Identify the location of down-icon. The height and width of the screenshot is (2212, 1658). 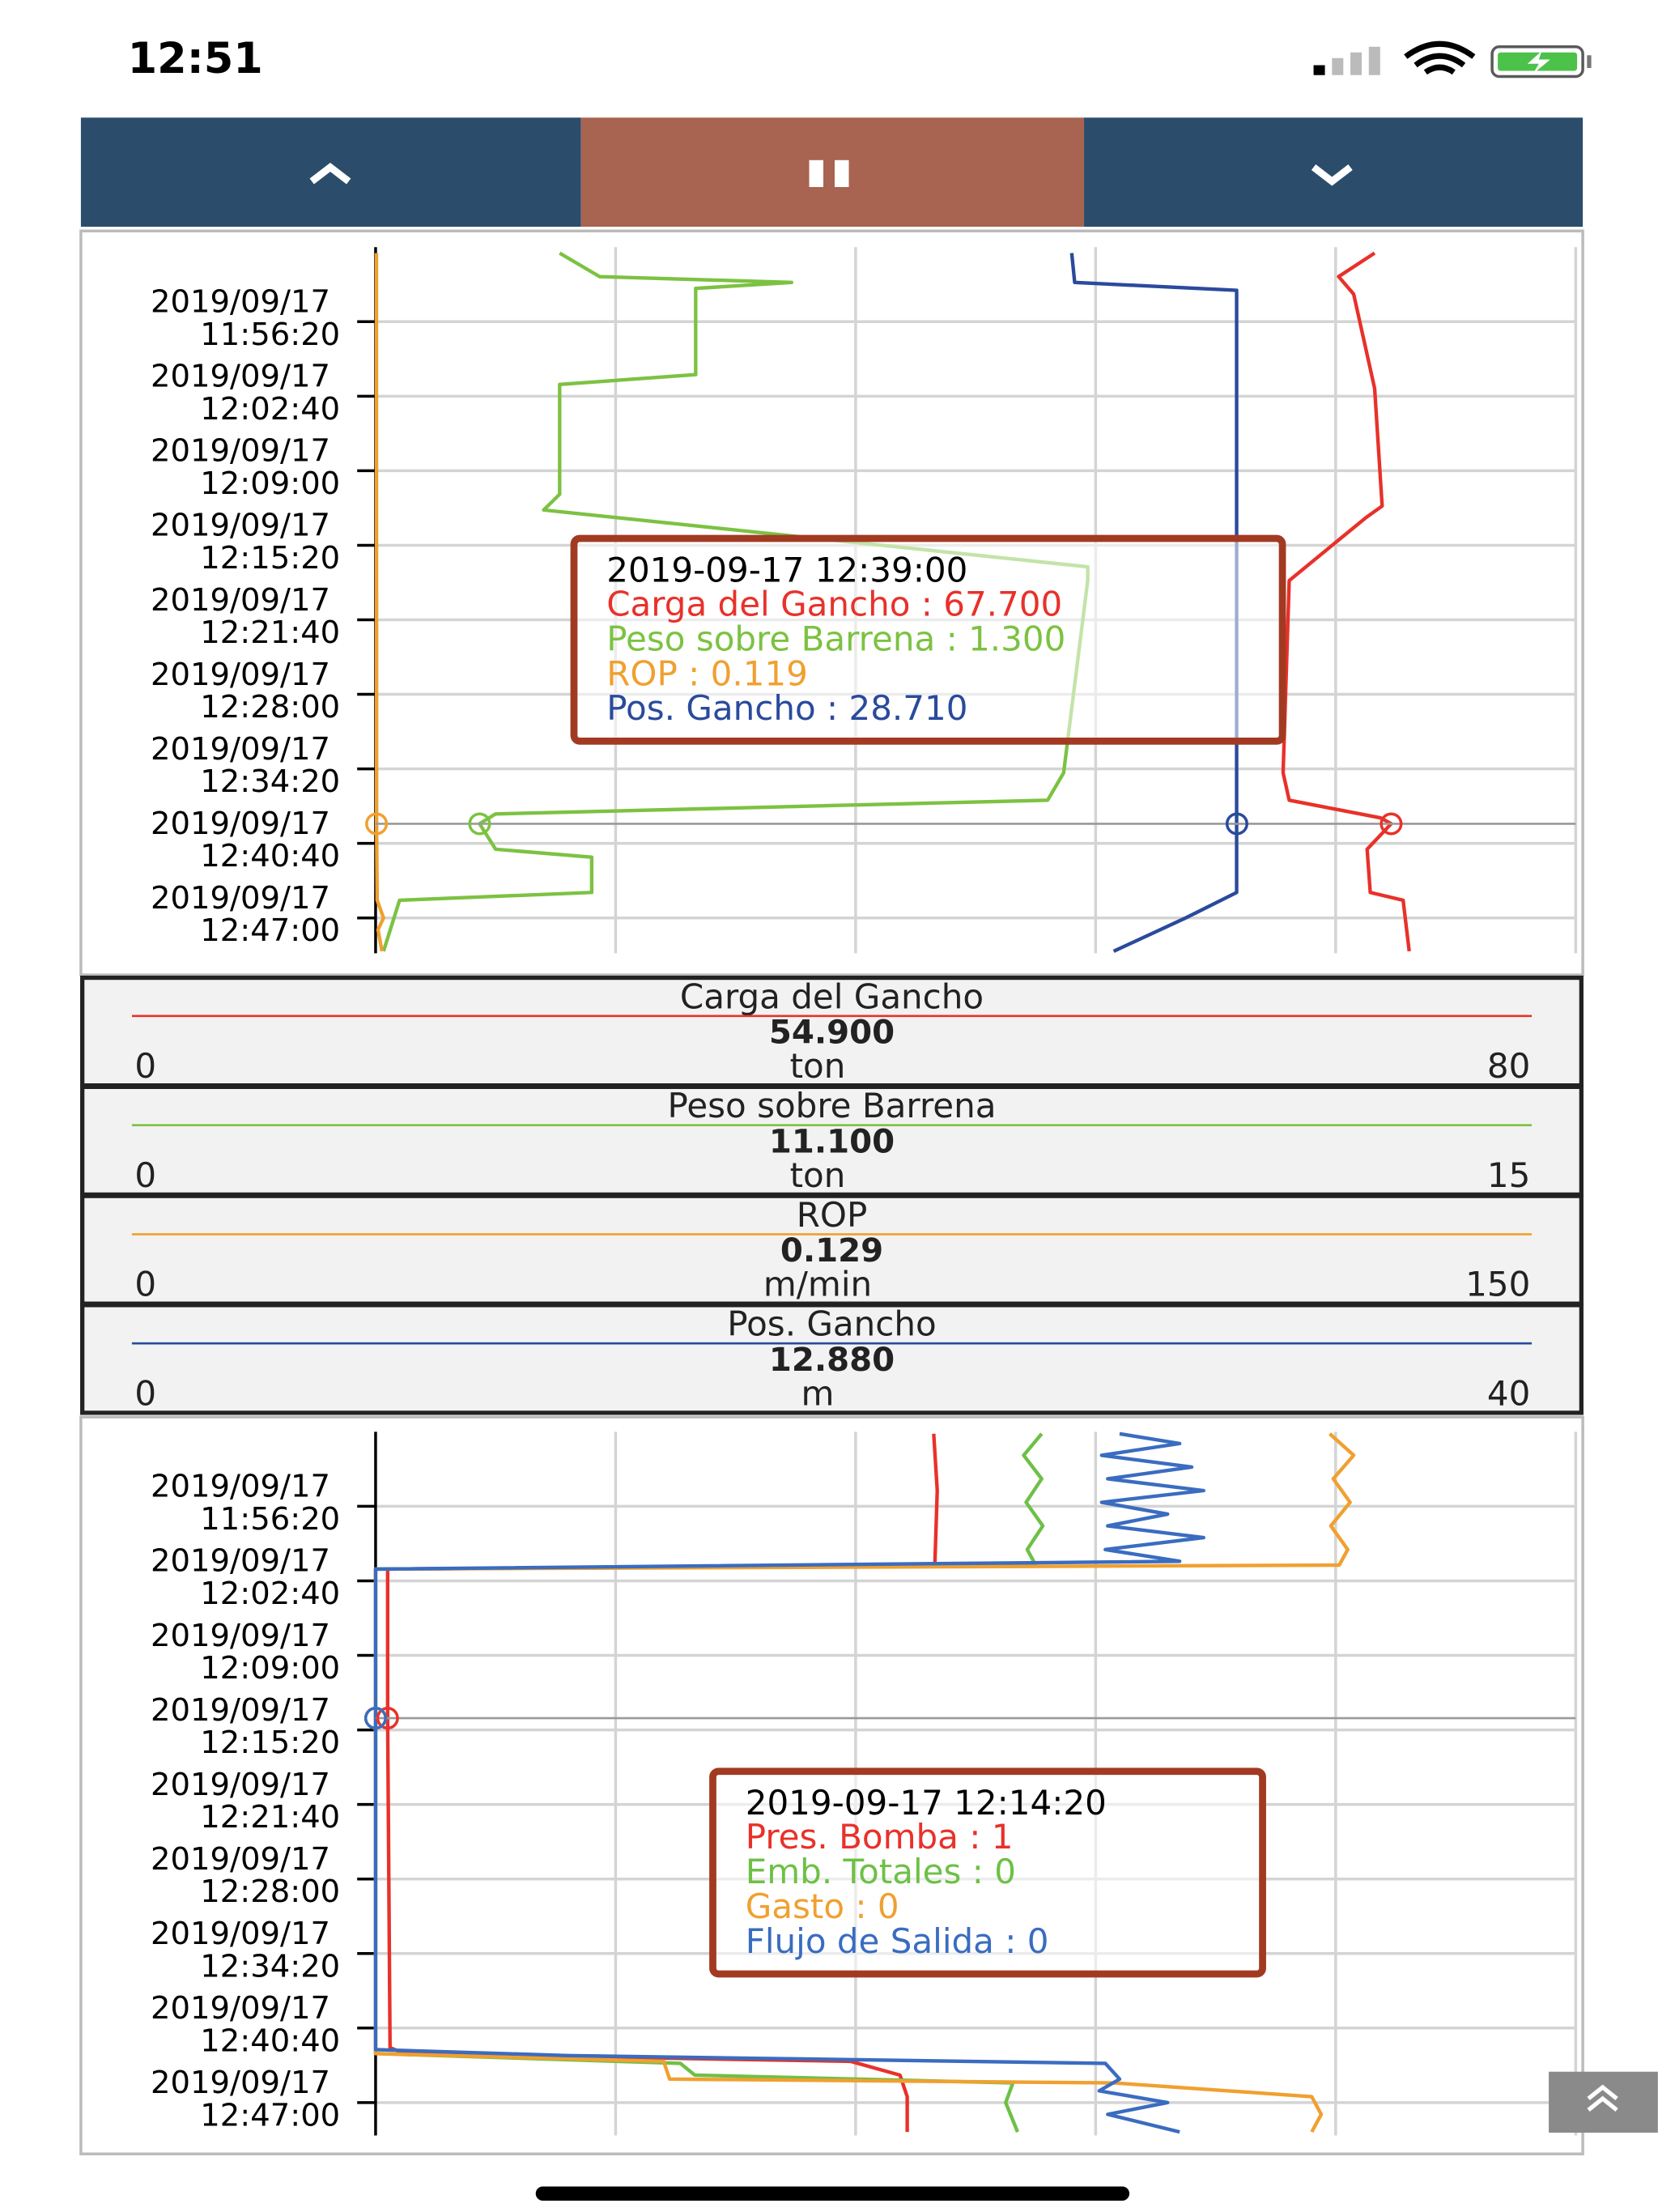
(1332, 175).